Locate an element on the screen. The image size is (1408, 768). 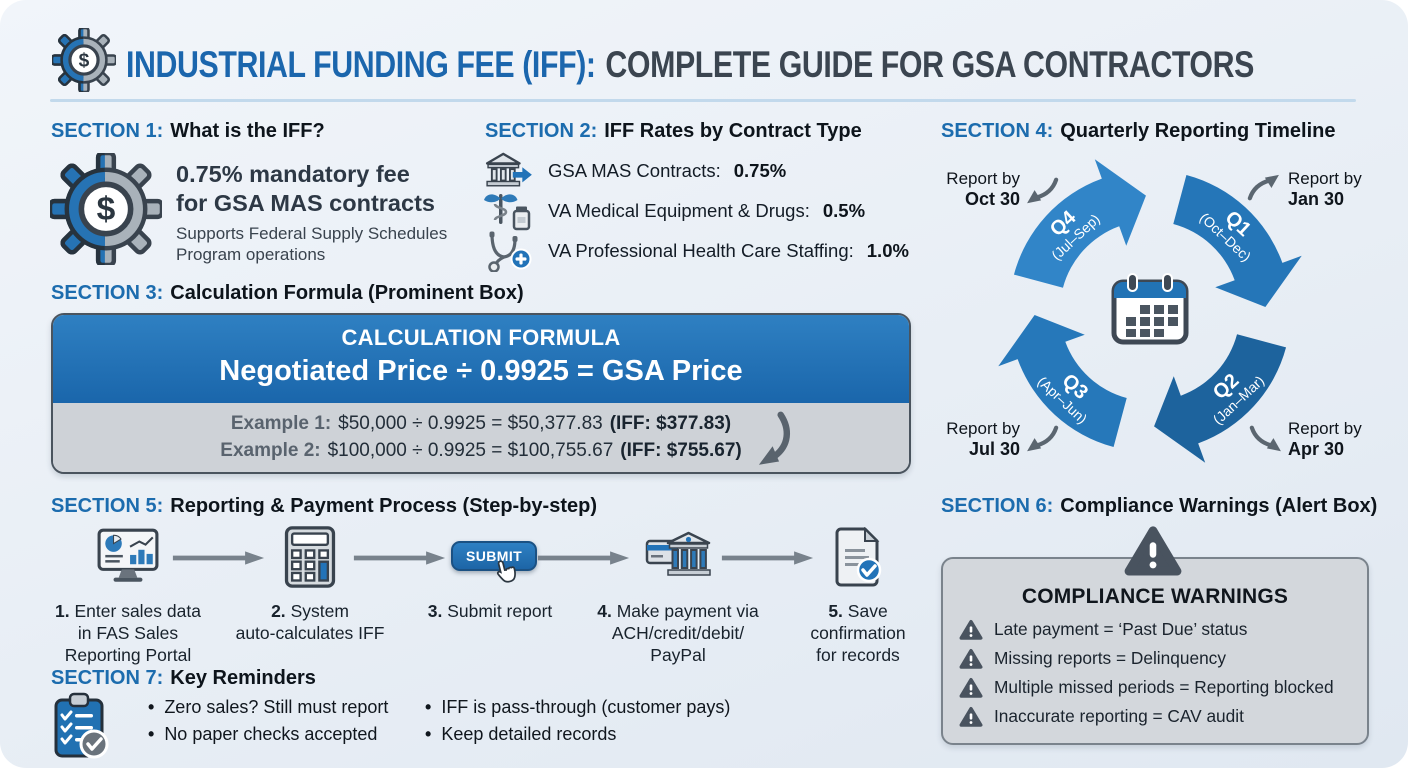
section-2-heading: SECTION 2: IFF Rates by Contract Type is located at coordinates (673, 131).